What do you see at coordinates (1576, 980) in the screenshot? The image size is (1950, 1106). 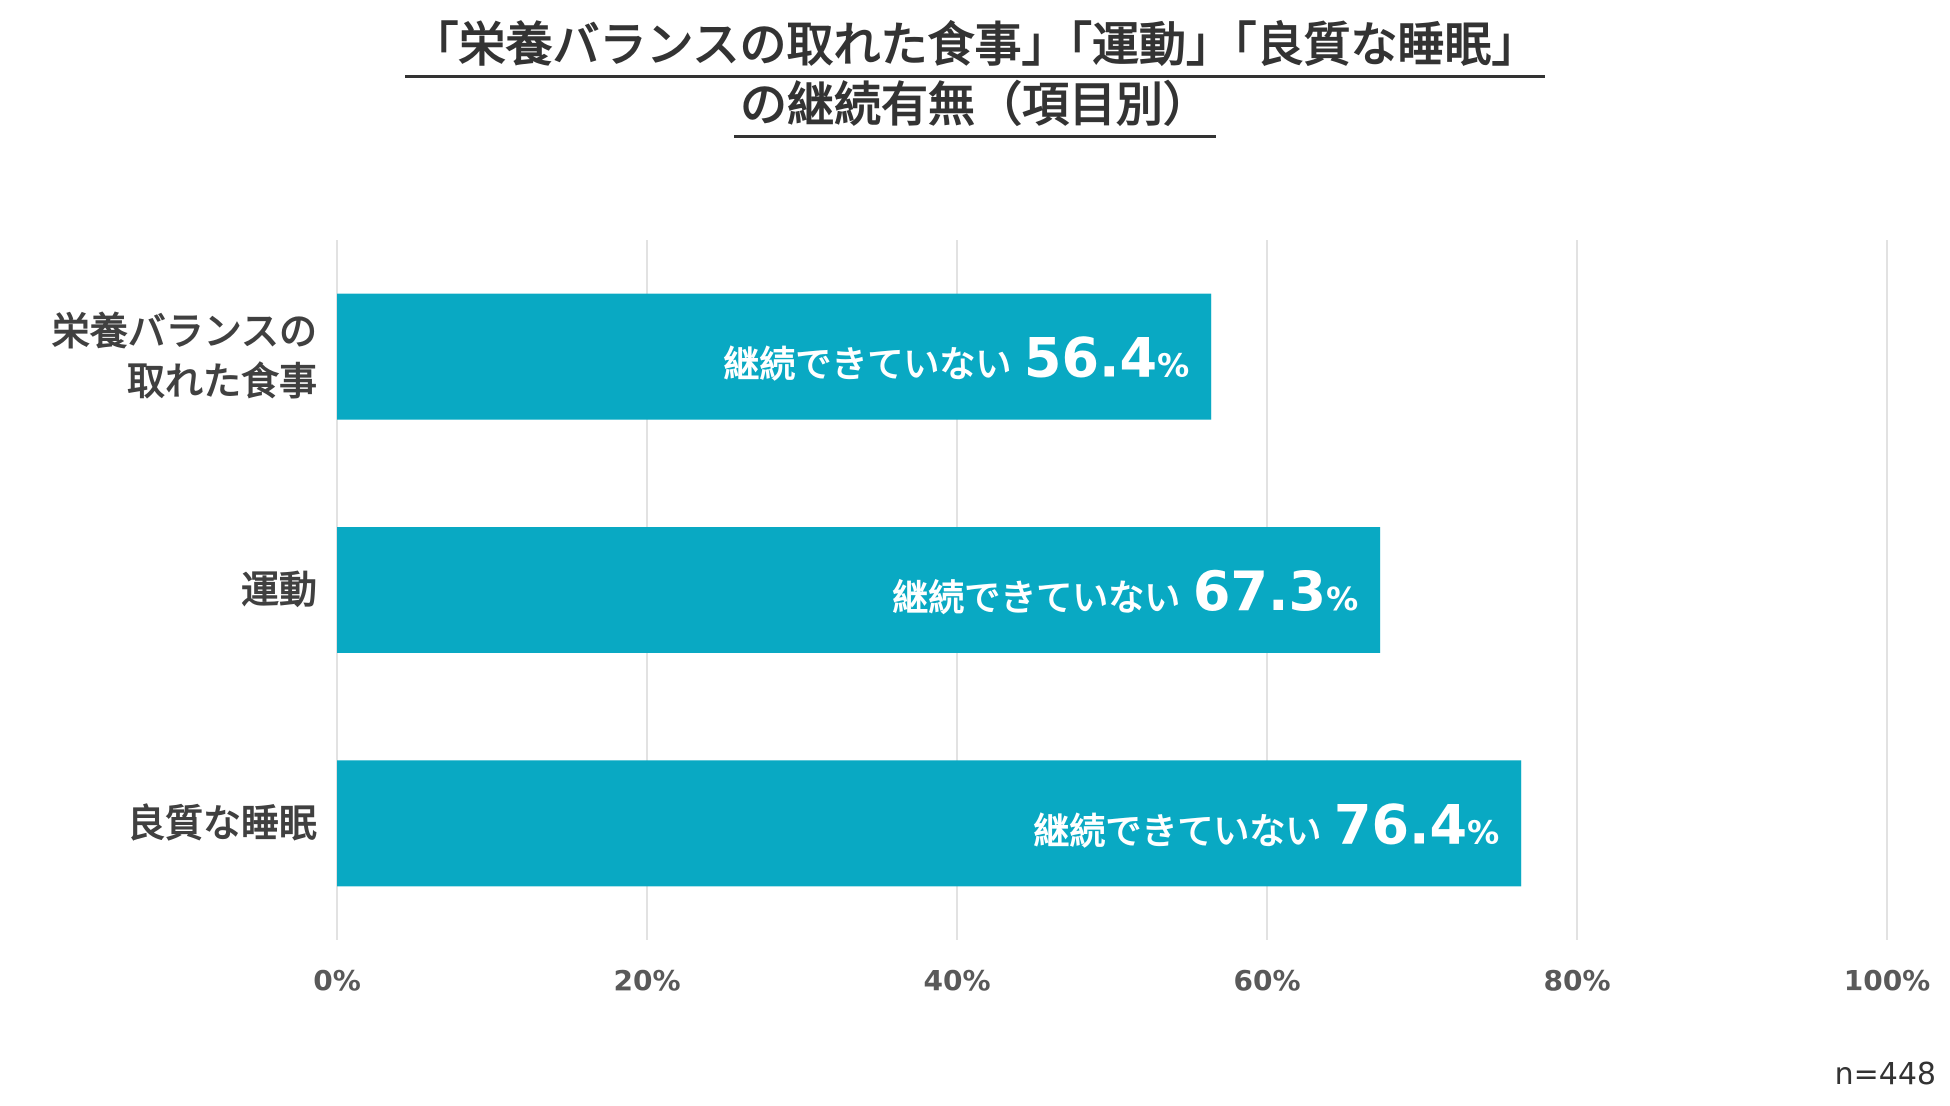 I see `x-tick-label: 80%` at bounding box center [1576, 980].